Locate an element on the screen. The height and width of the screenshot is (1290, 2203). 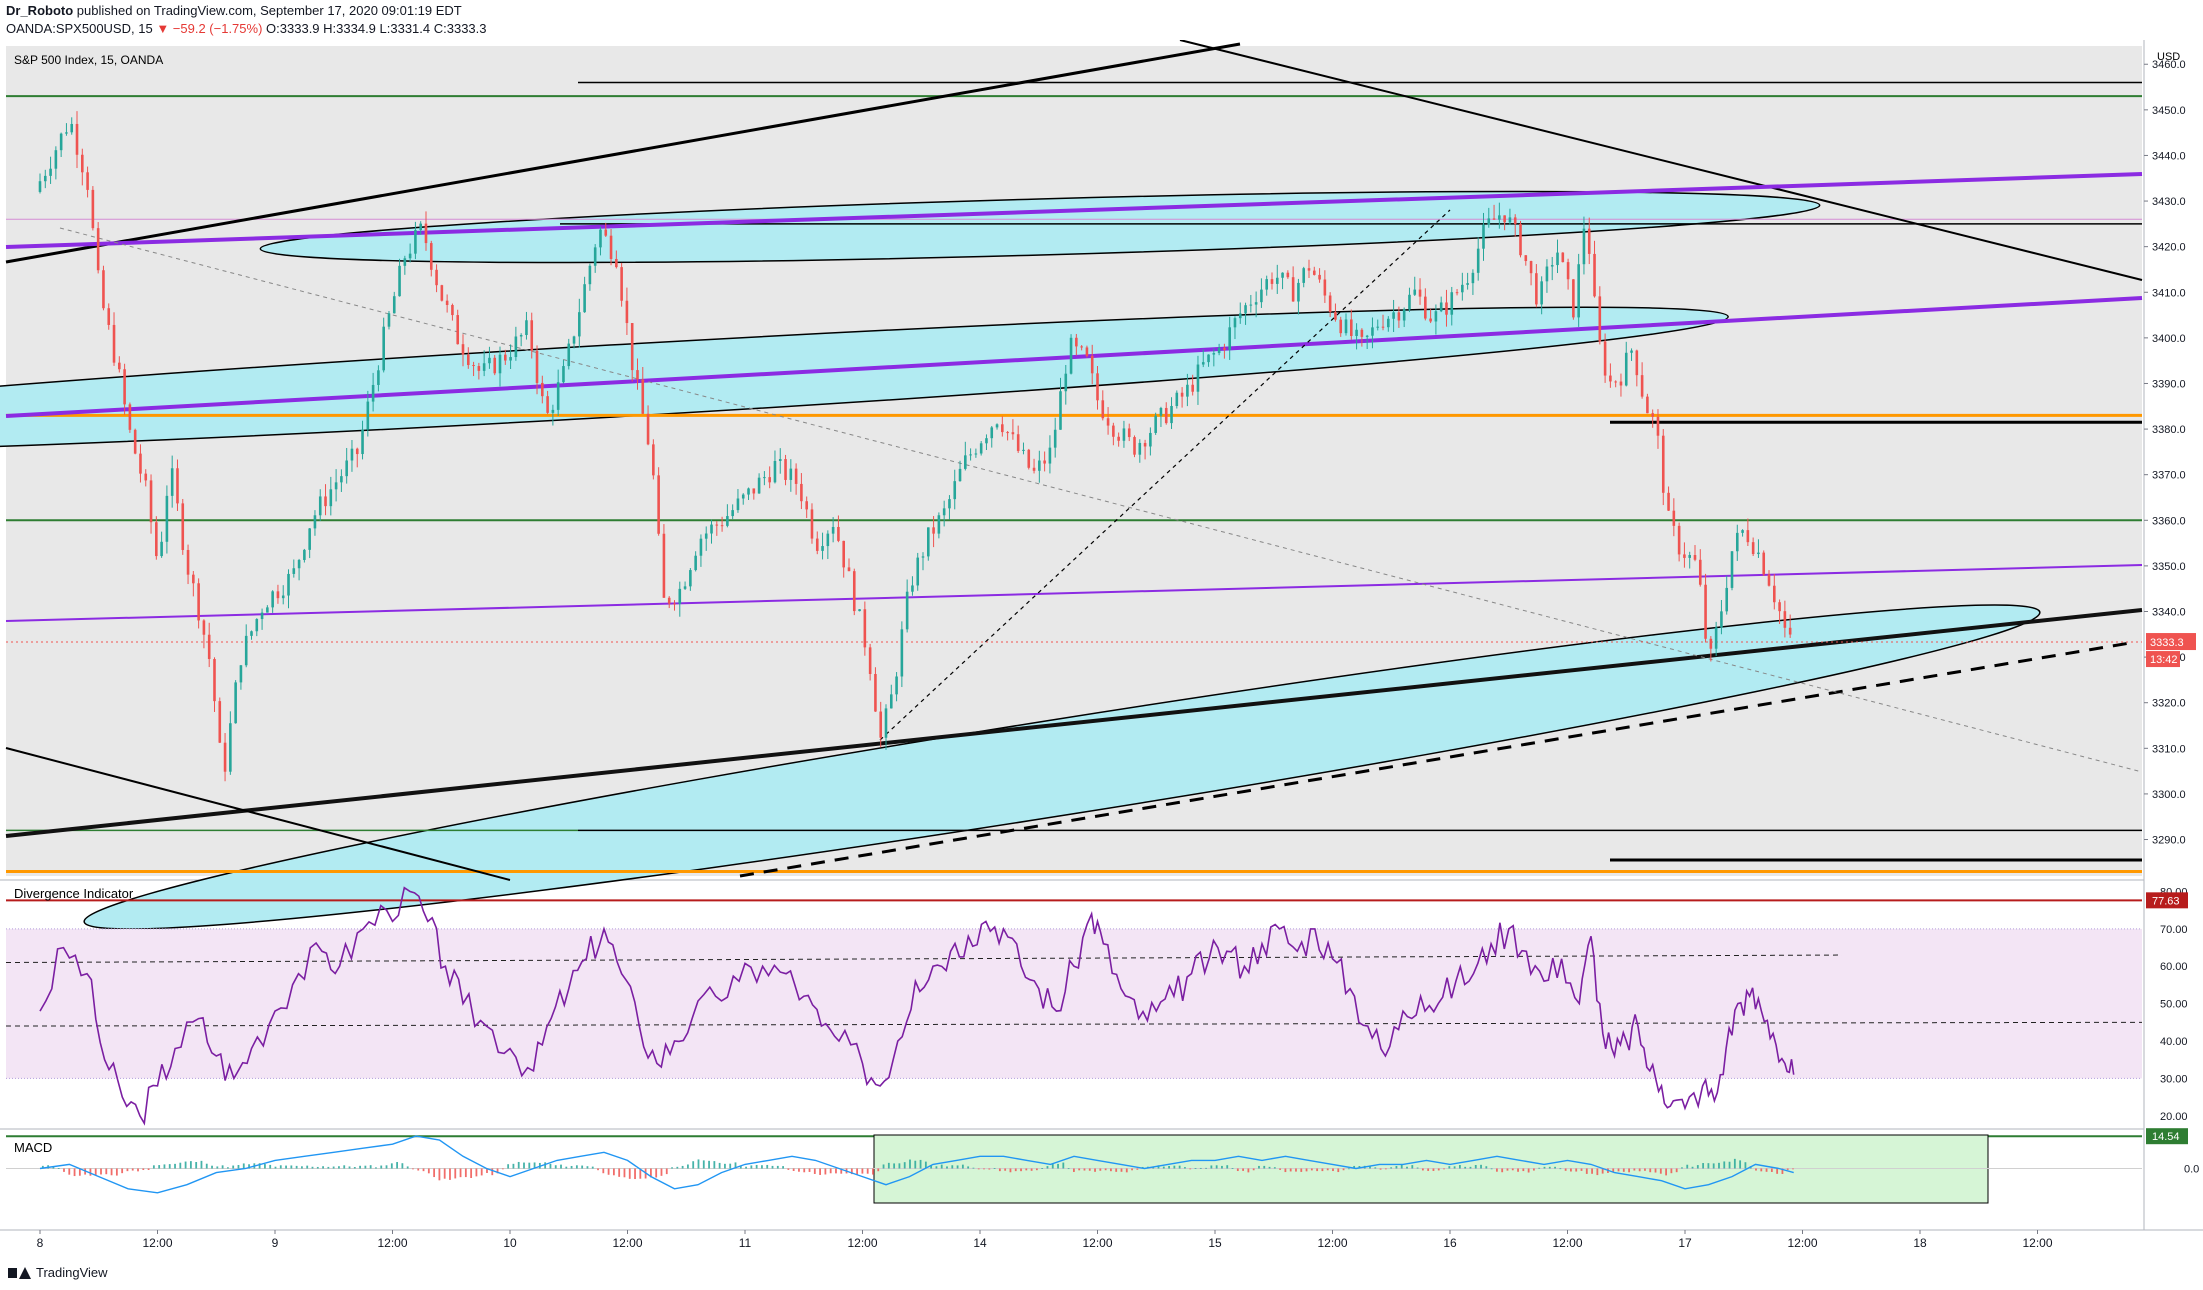
time-tick-label: 8 is located at coordinates (40, 1243).